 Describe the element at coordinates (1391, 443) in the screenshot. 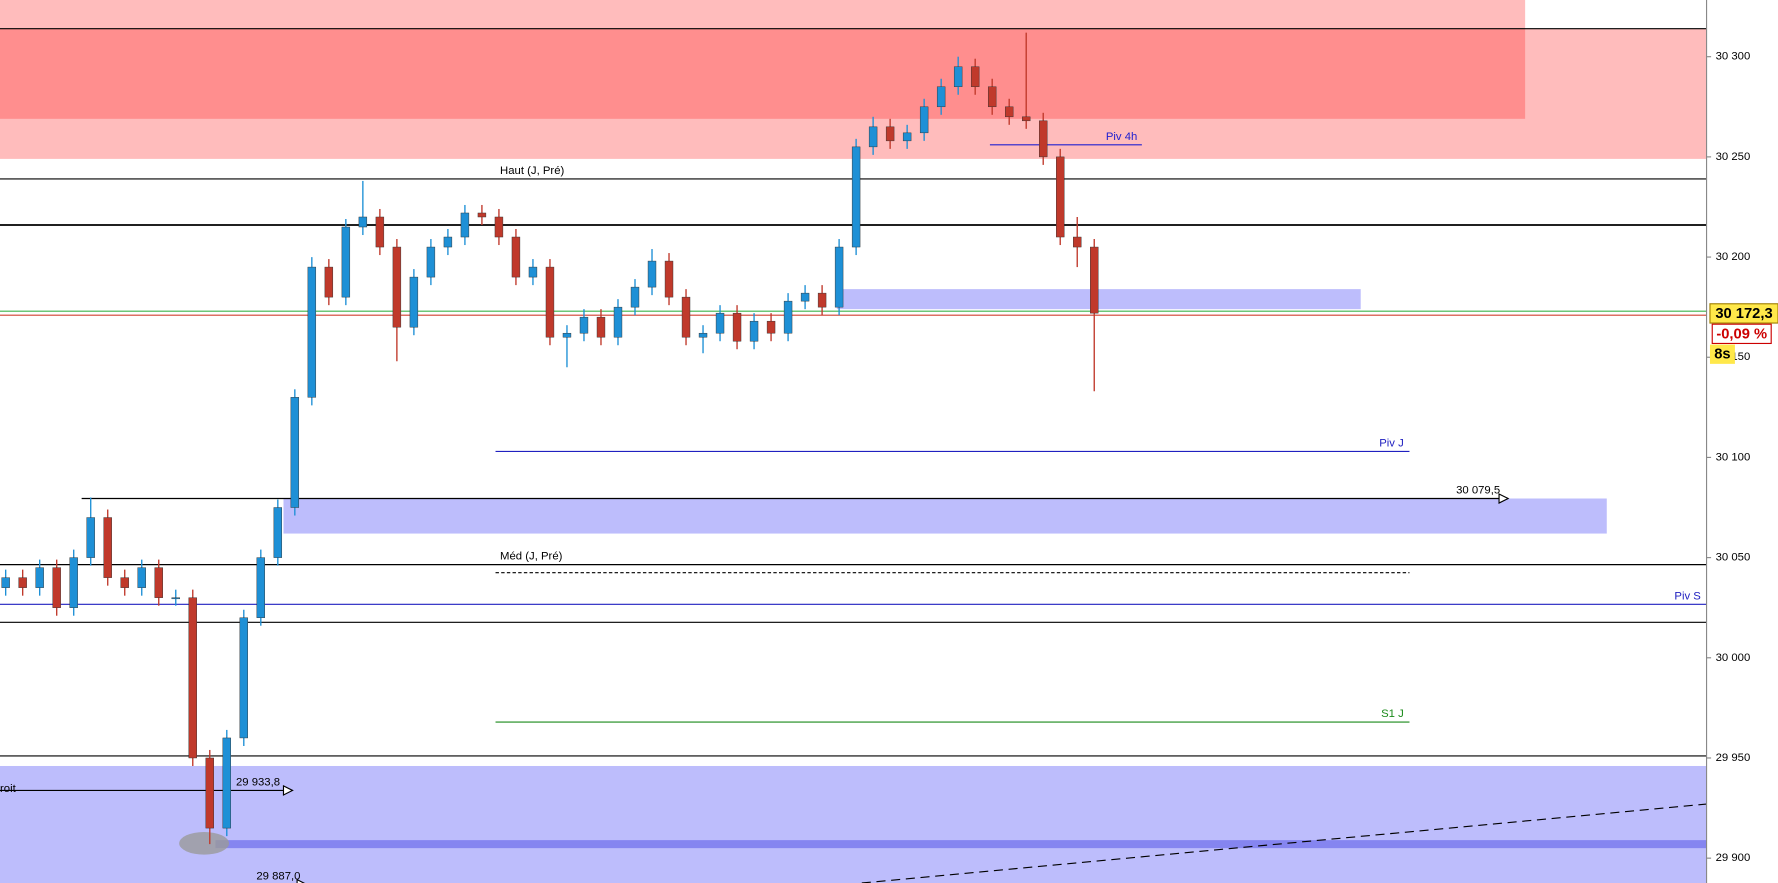

I see `level-label: Piv J` at that location.